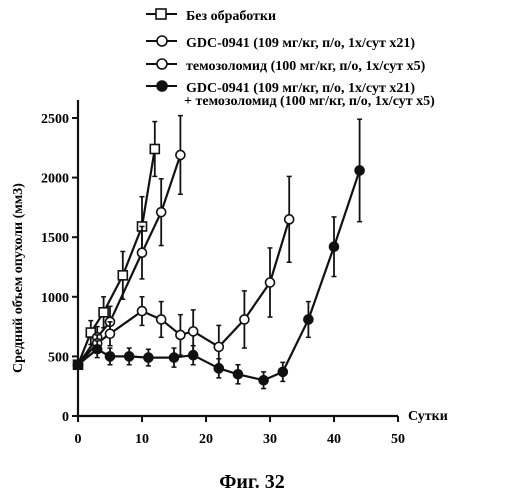  Describe the element at coordinates (252, 482) in the screenshot. I see `figure-caption: Фиг. 32` at that location.